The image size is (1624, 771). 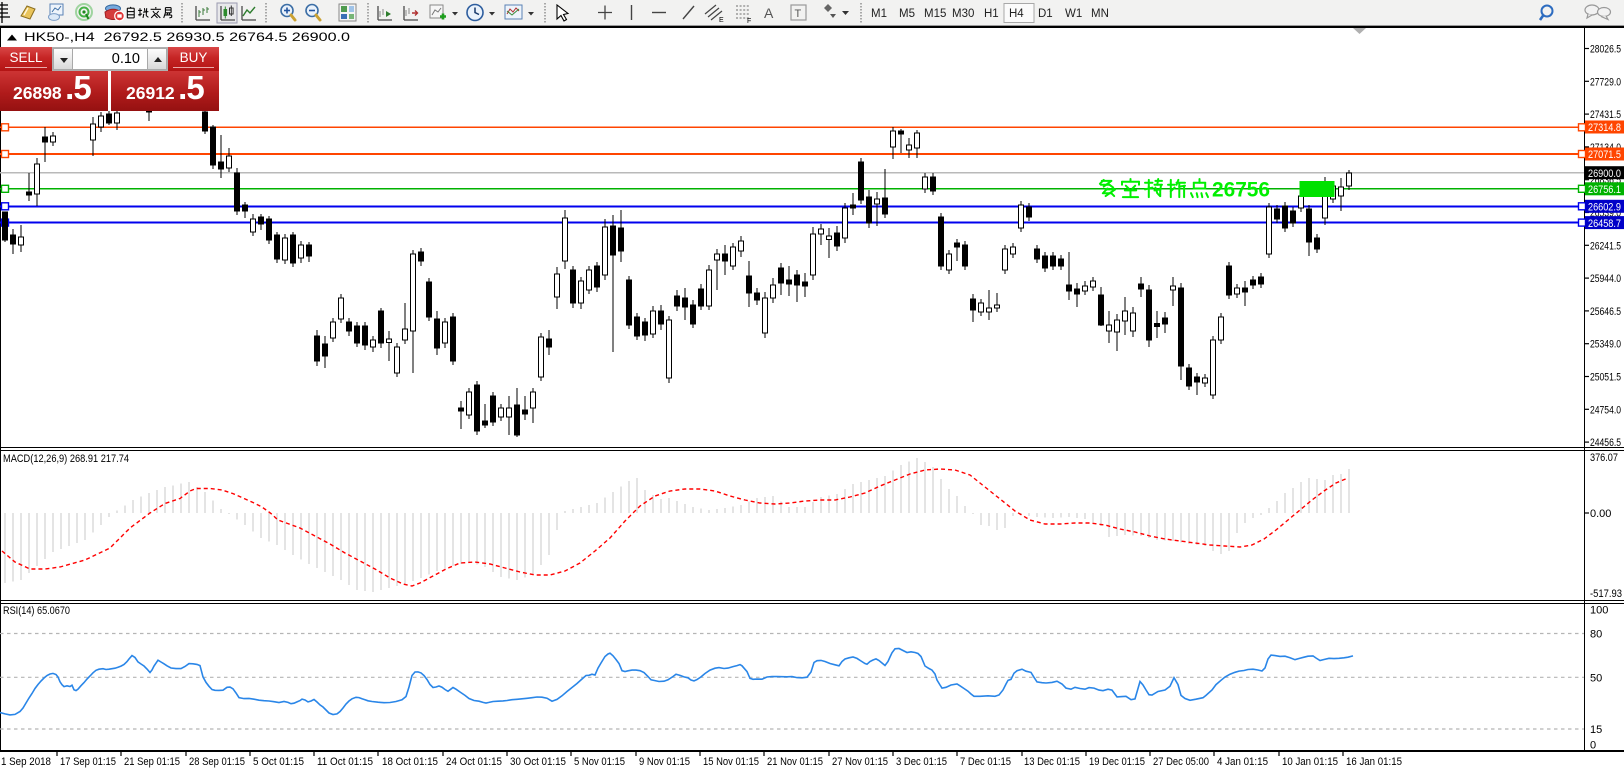 I want to click on svg-text: MN, so click(x=1100, y=14).